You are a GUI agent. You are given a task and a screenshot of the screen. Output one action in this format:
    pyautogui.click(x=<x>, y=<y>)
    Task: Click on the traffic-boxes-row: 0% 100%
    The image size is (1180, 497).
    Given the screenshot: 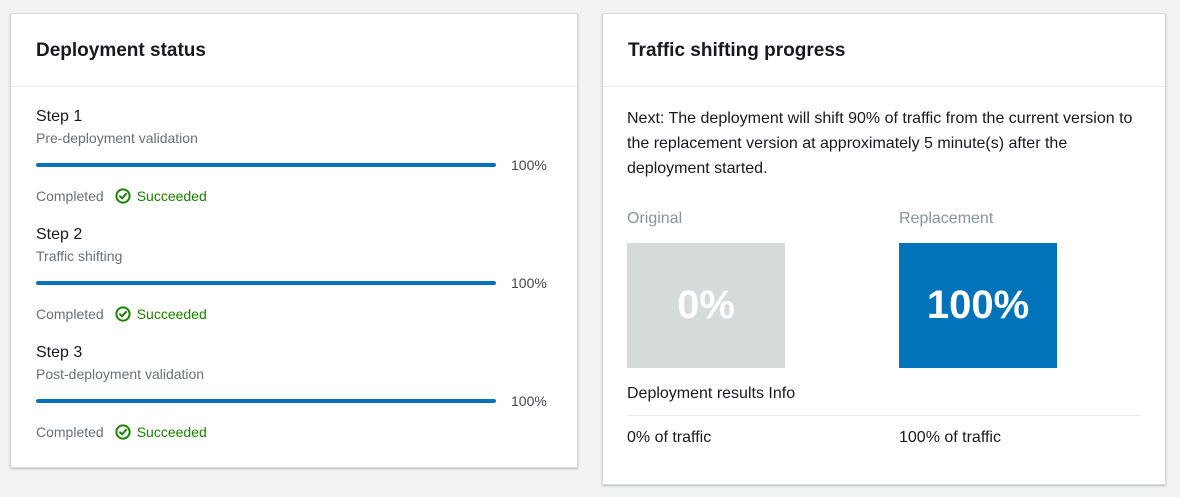 What is the action you would take?
    pyautogui.click(x=884, y=305)
    